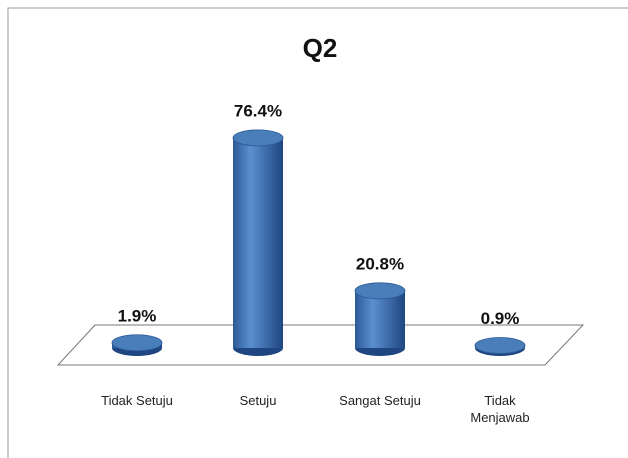  I want to click on data-label: 1.9%, so click(137, 315).